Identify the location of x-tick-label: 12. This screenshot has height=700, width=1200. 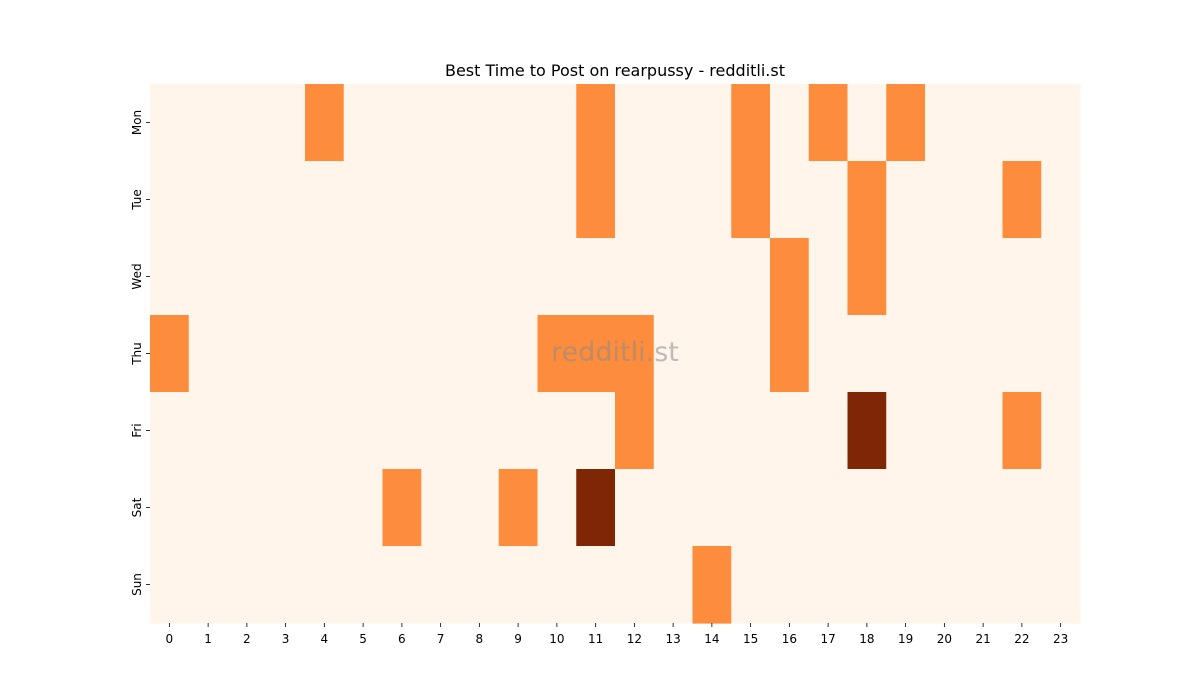
(634, 639).